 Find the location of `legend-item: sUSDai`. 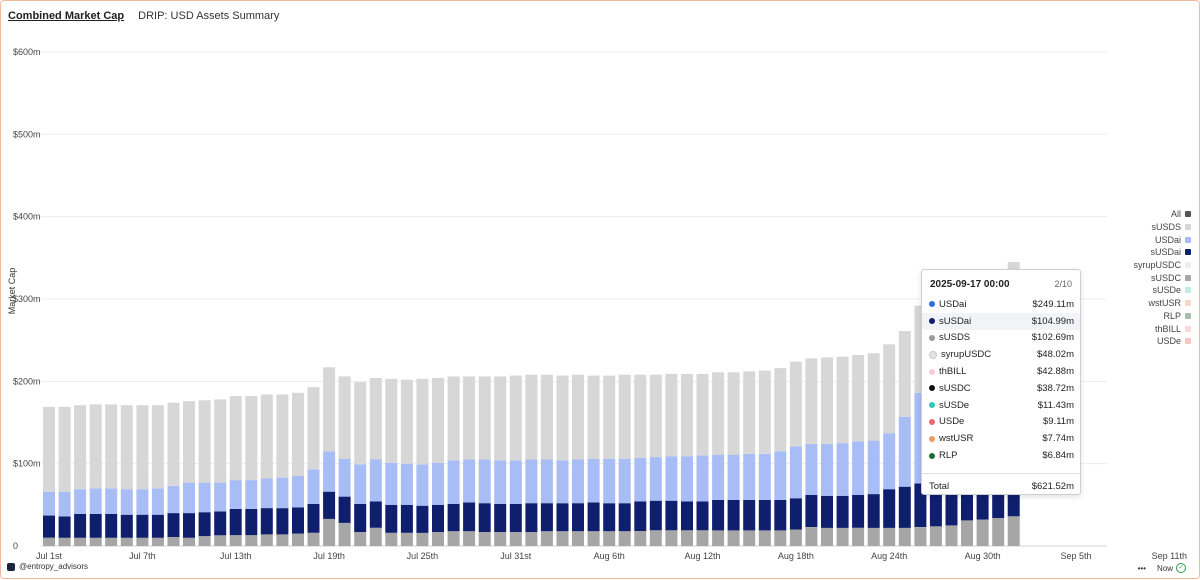

legend-item: sUSDai is located at coordinates (1146, 252).